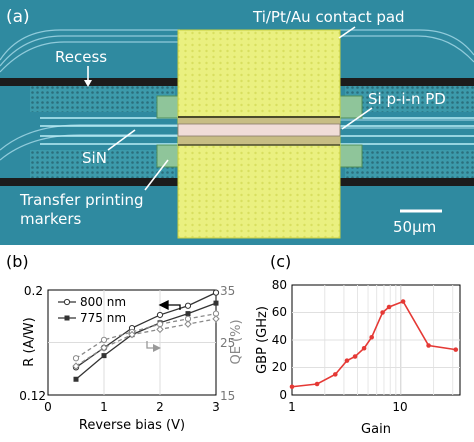 The image size is (474, 442). Describe the element at coordinates (18, 17) in the screenshot. I see `panel-a-label: (a)` at that location.